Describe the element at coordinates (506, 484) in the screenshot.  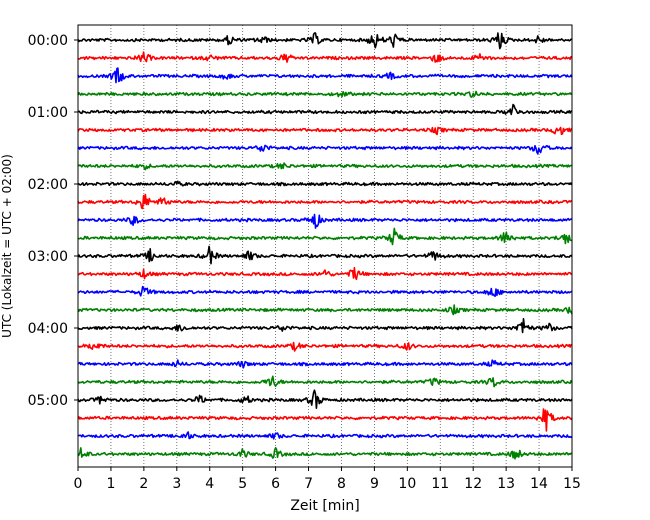
I see `x-tick-label: 13` at that location.